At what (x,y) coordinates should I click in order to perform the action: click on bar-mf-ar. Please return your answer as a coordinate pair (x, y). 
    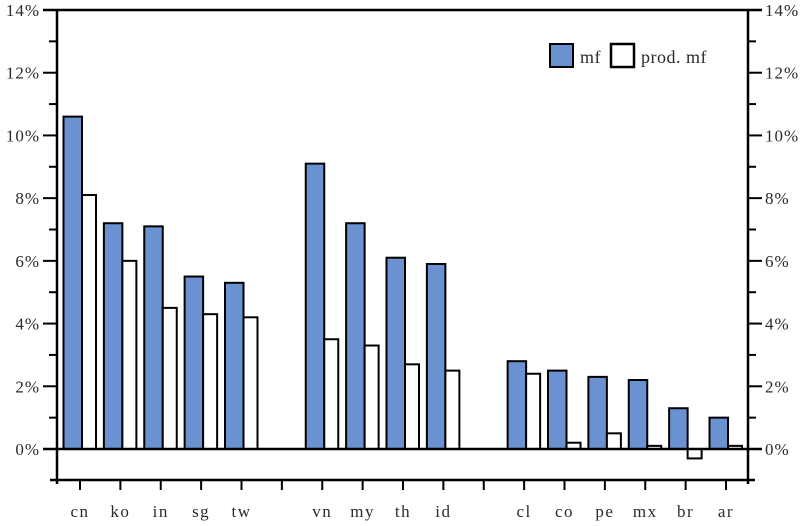
    Looking at the image, I should click on (718, 433).